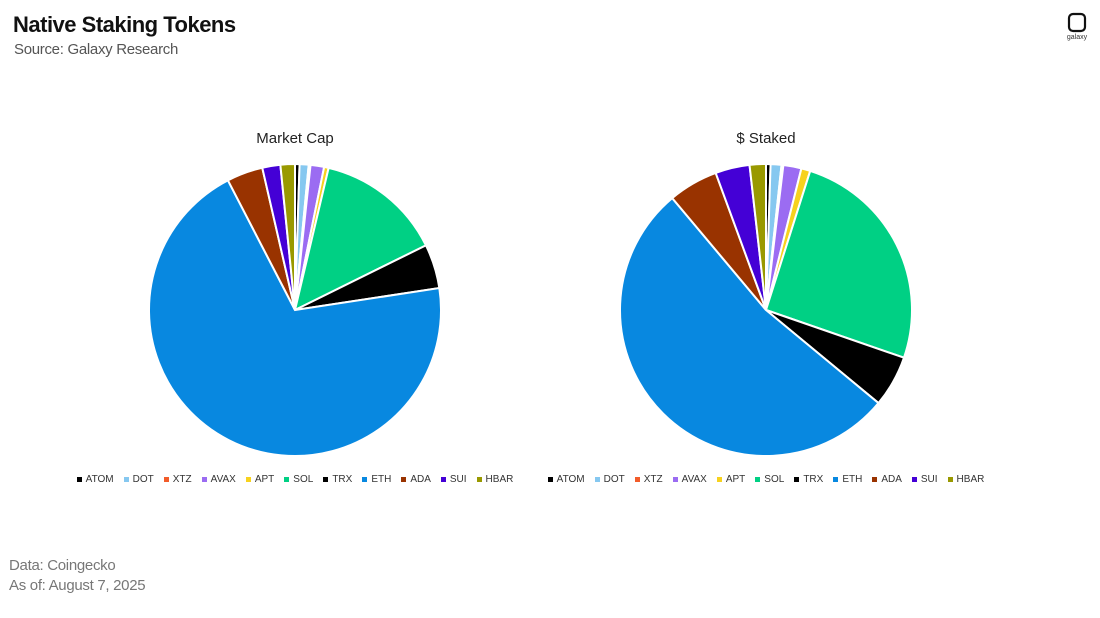 This screenshot has height=618, width=1100. Describe the element at coordinates (77, 576) in the screenshot. I see `footer-notes: Data: Coingecko As of: August 7, 2025` at that location.